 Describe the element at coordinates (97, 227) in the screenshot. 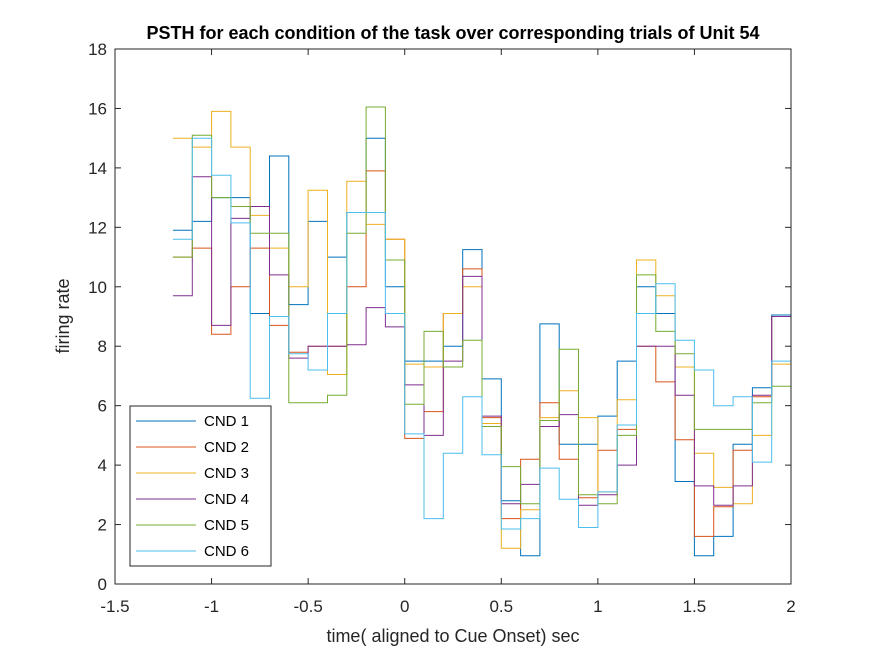

I see `y-tick-label: 12` at that location.